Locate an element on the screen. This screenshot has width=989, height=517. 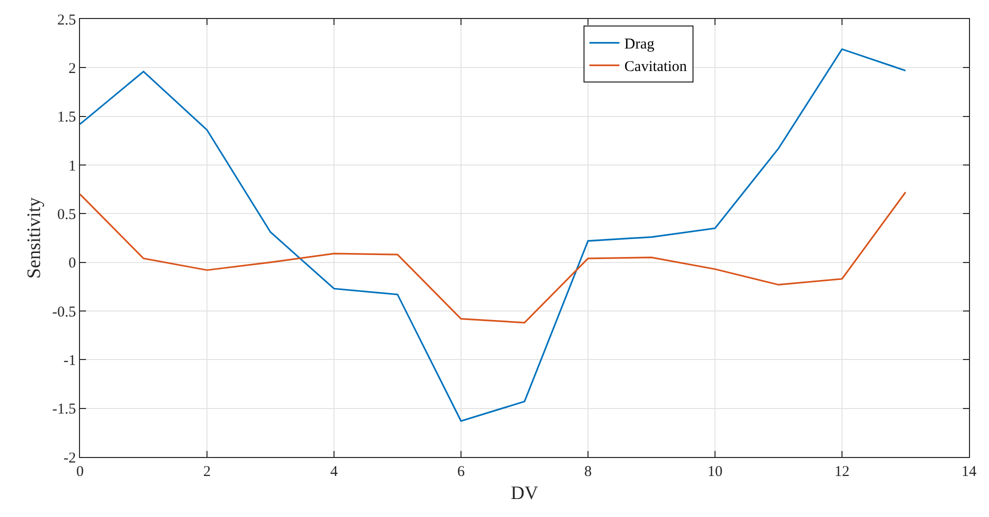
y-axis-title: Sensitivity is located at coordinates (35, 237).